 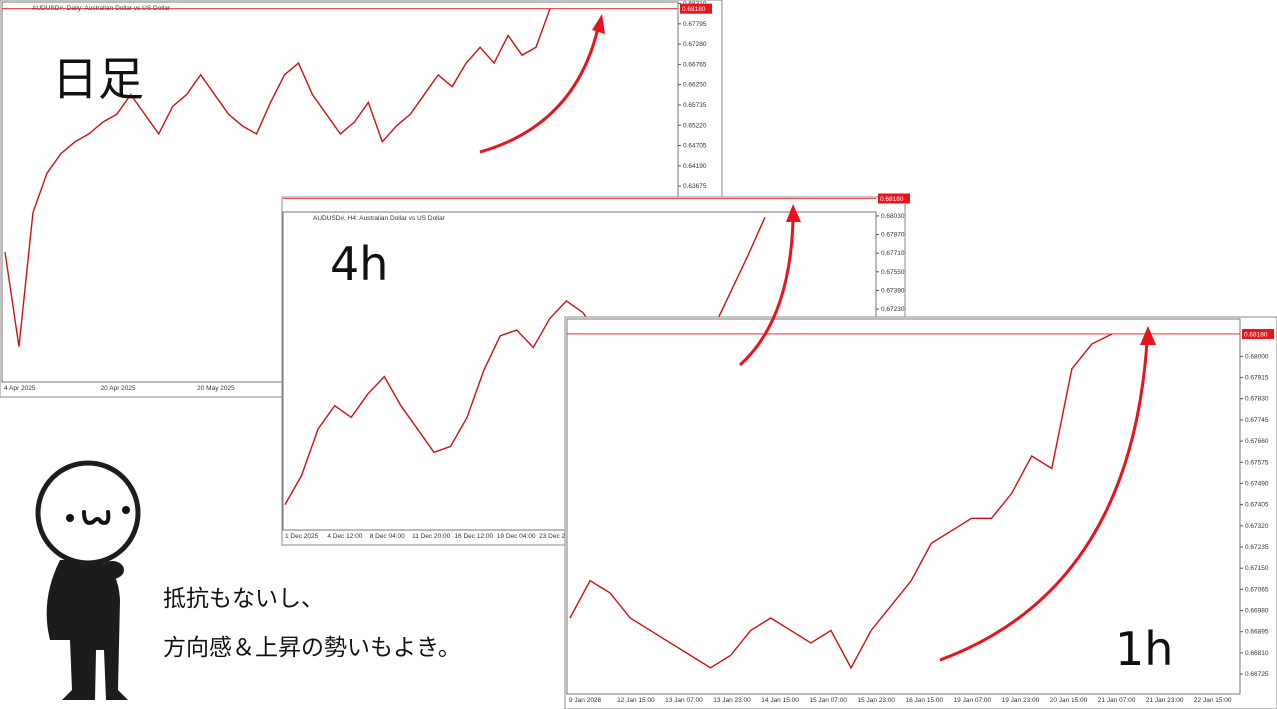 What do you see at coordinates (1021, 700) in the screenshot?
I see `x-tick-label: 19 Jan 23:00` at bounding box center [1021, 700].